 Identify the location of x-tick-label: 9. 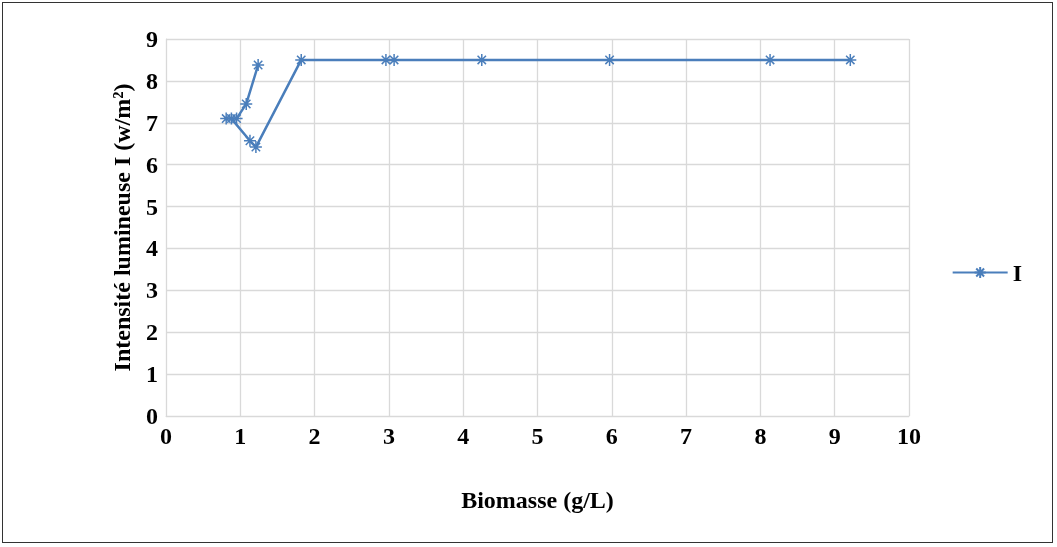
(834, 436).